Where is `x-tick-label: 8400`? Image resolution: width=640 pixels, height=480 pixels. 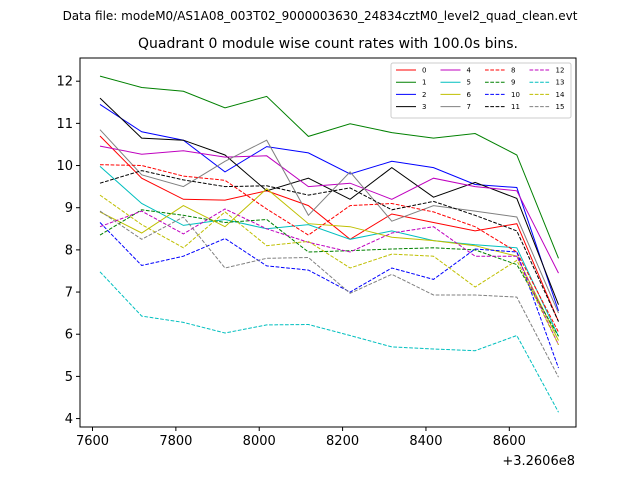
x-tick-label: 8400 is located at coordinates (425, 441).